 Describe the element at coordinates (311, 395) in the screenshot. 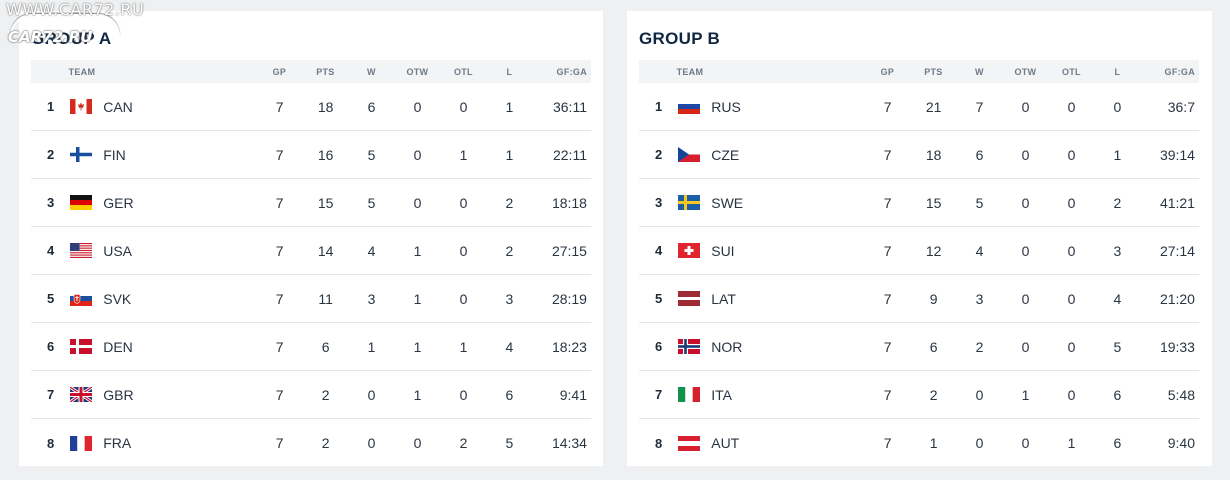

I see `table-row: 7 GBR 7 2 0 1 0 6 9:41` at that location.